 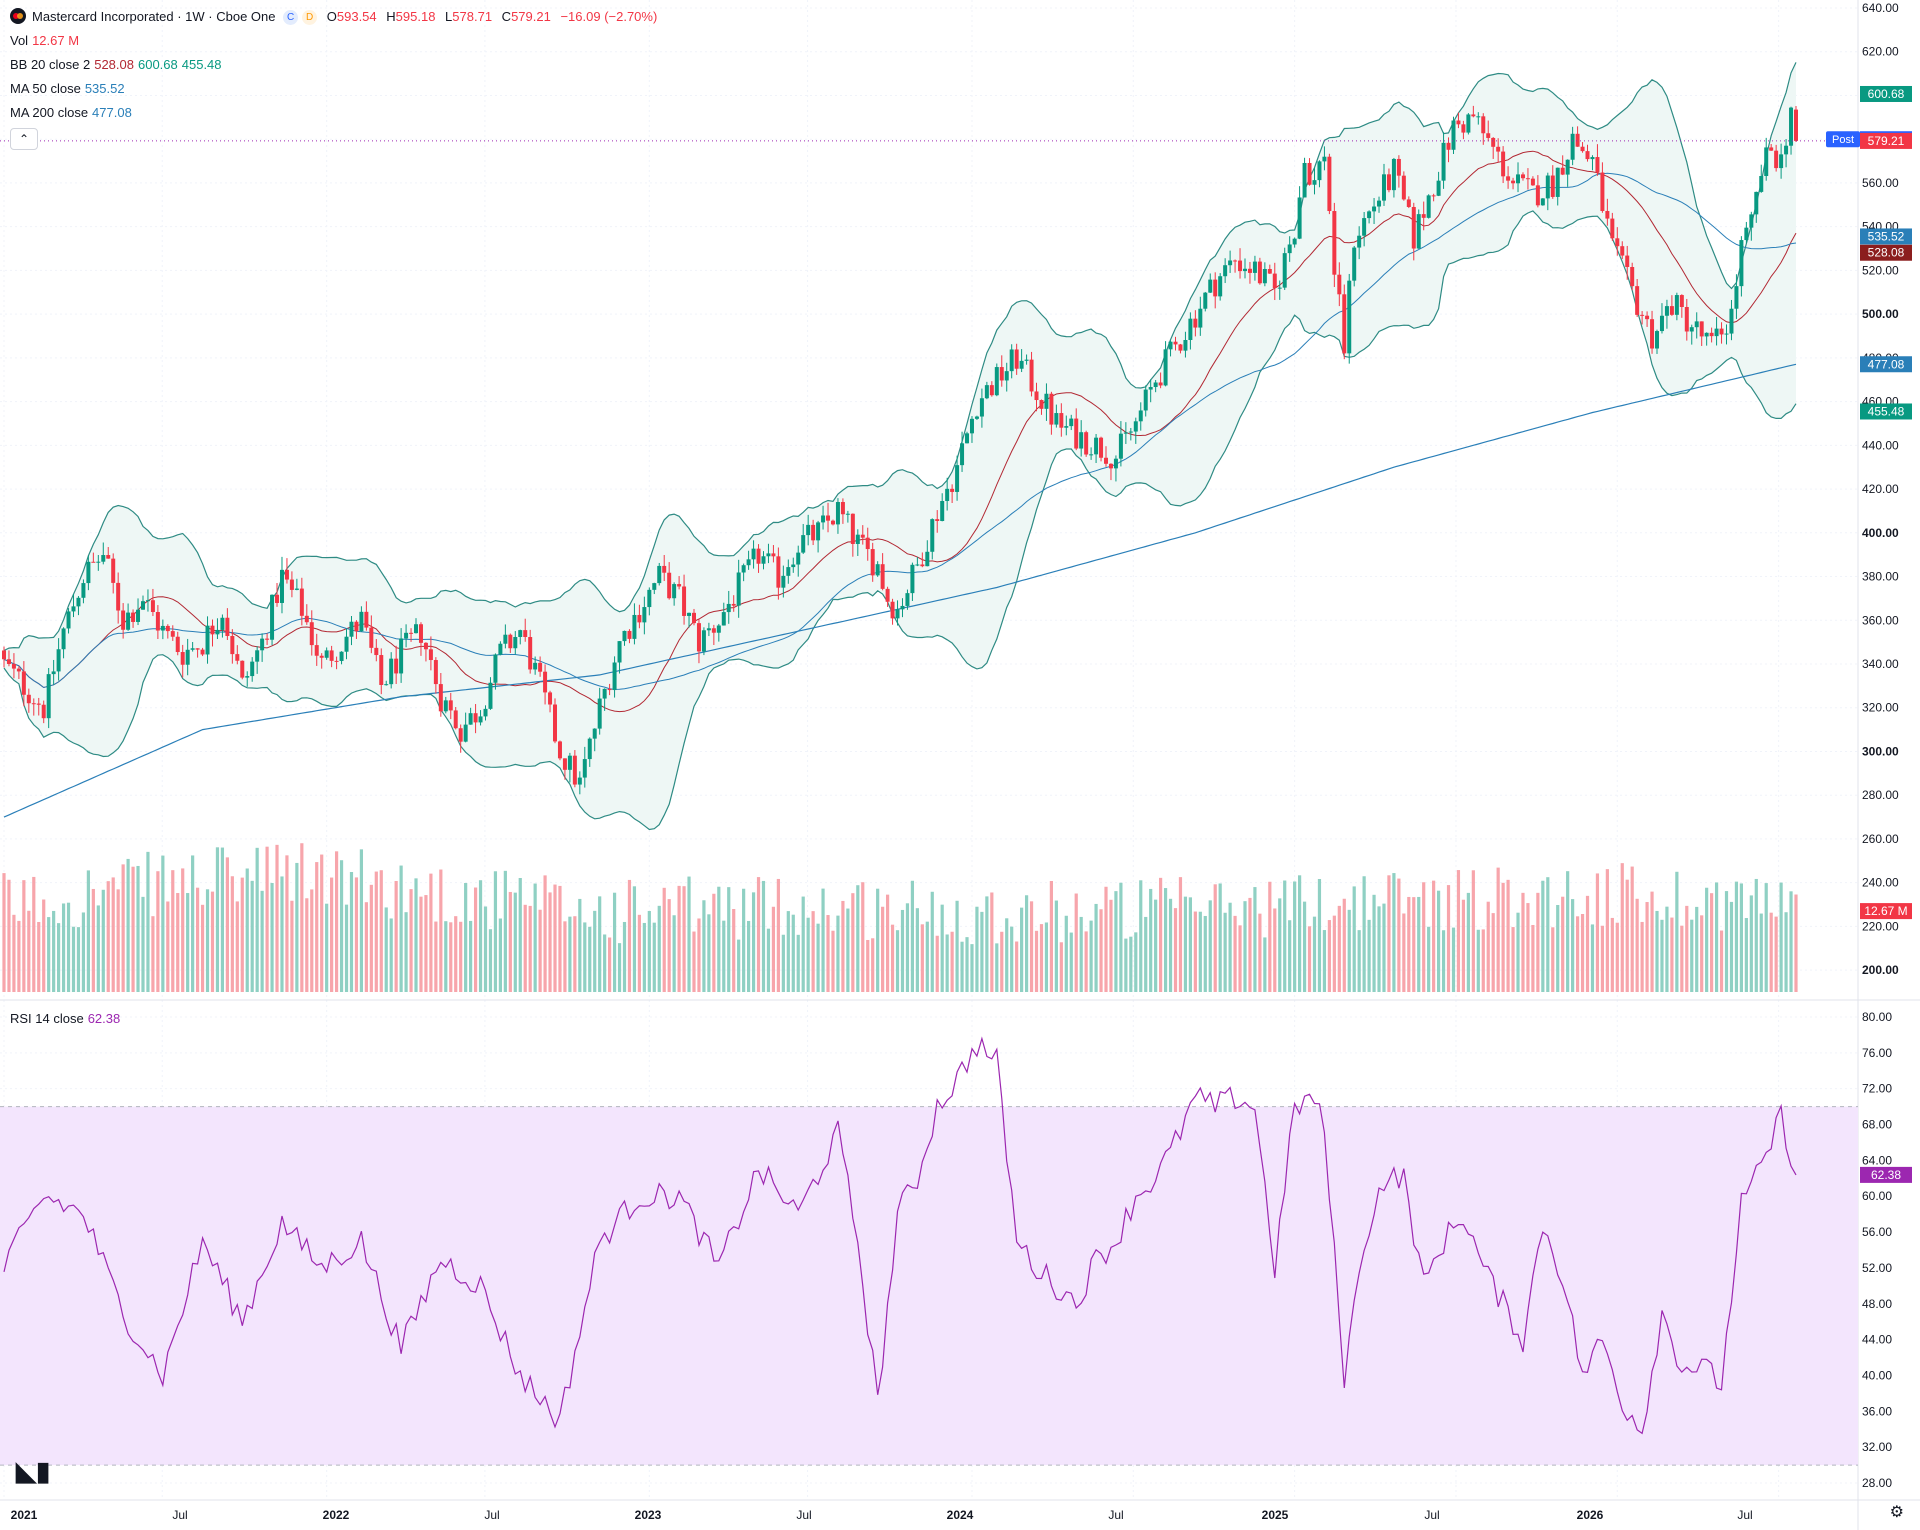 I want to click on mastercard-logo-icon, so click(x=18, y=16).